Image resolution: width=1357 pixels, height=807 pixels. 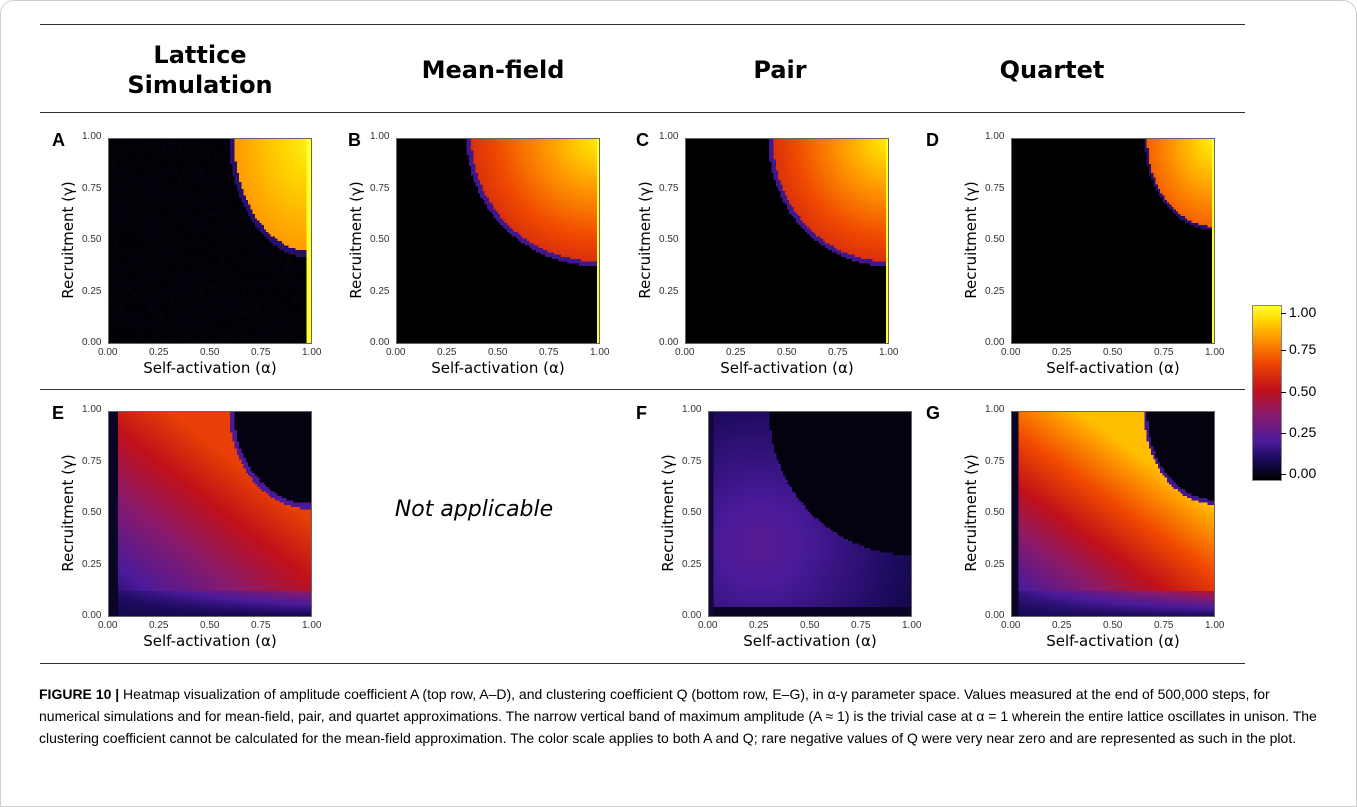 I want to click on column-header-mean-field: Mean-field, so click(x=493, y=70).